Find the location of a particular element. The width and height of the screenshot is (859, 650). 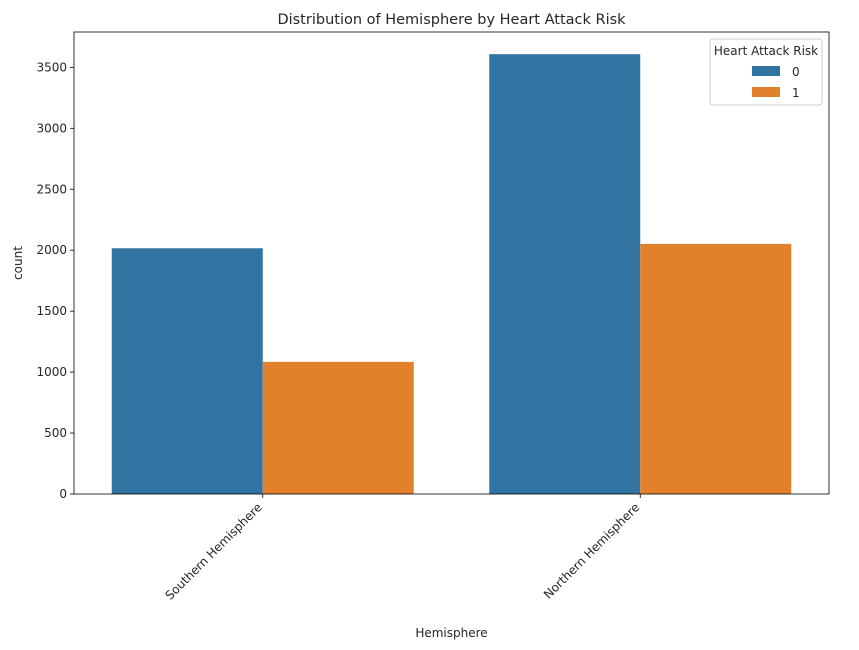

y-tick-label: 2000 is located at coordinates (51, 250).